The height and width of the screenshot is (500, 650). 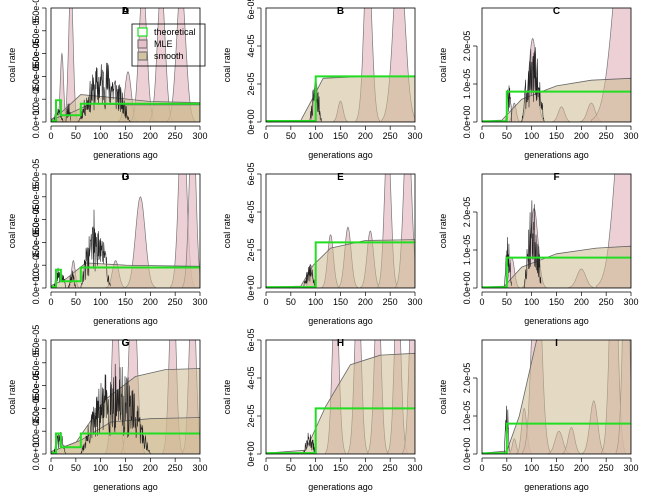 What do you see at coordinates (556, 11) in the screenshot?
I see `panel-title: C` at bounding box center [556, 11].